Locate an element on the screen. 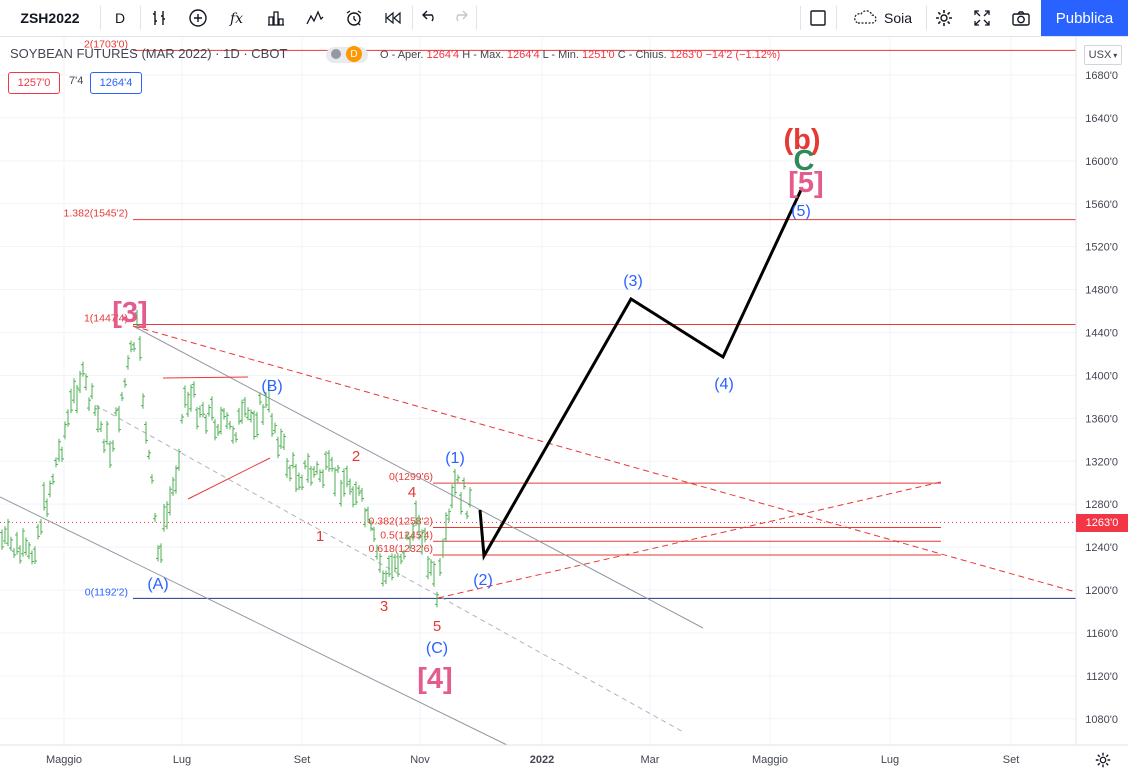 The width and height of the screenshot is (1128, 773). triangle-top-line is located at coordinates (205, 377).